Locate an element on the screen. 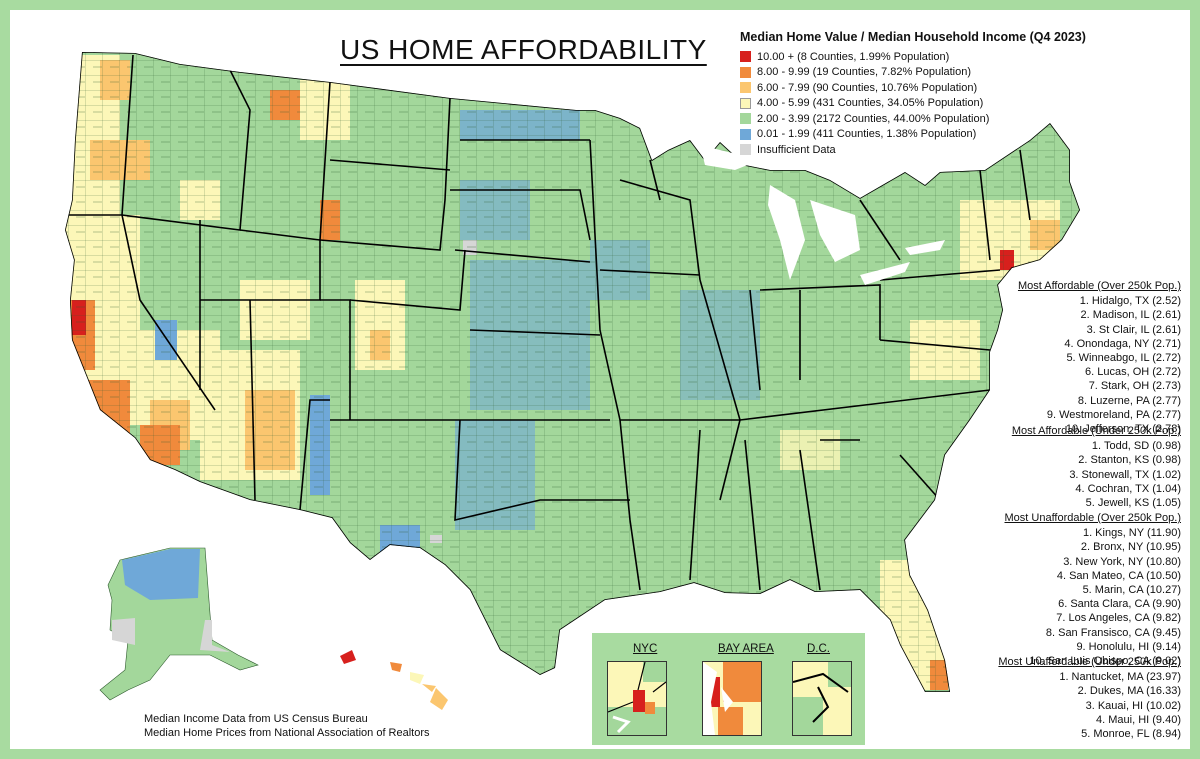 Image resolution: width=1200 pixels, height=759 pixels. alaska is located at coordinates (179, 624).